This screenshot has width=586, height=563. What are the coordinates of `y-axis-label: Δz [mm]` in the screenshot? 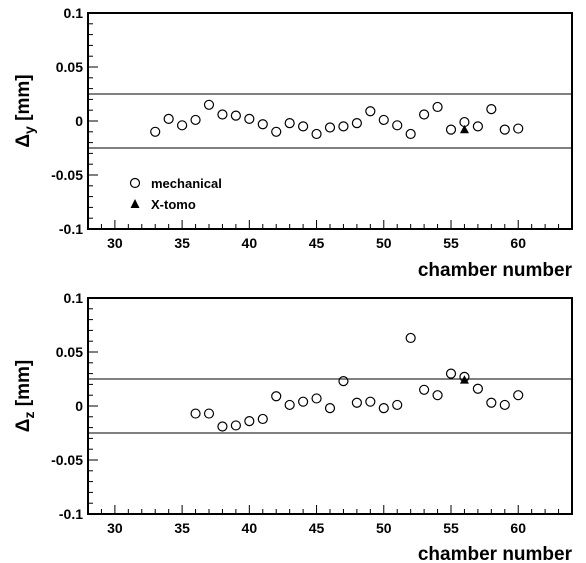 It's located at (25, 396).